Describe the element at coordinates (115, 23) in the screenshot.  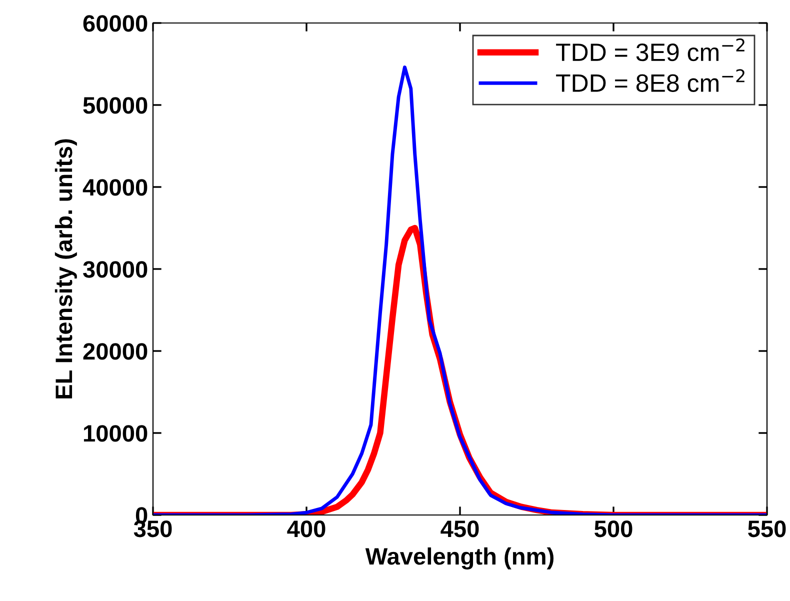
I see `y-tick-label: 60000` at that location.